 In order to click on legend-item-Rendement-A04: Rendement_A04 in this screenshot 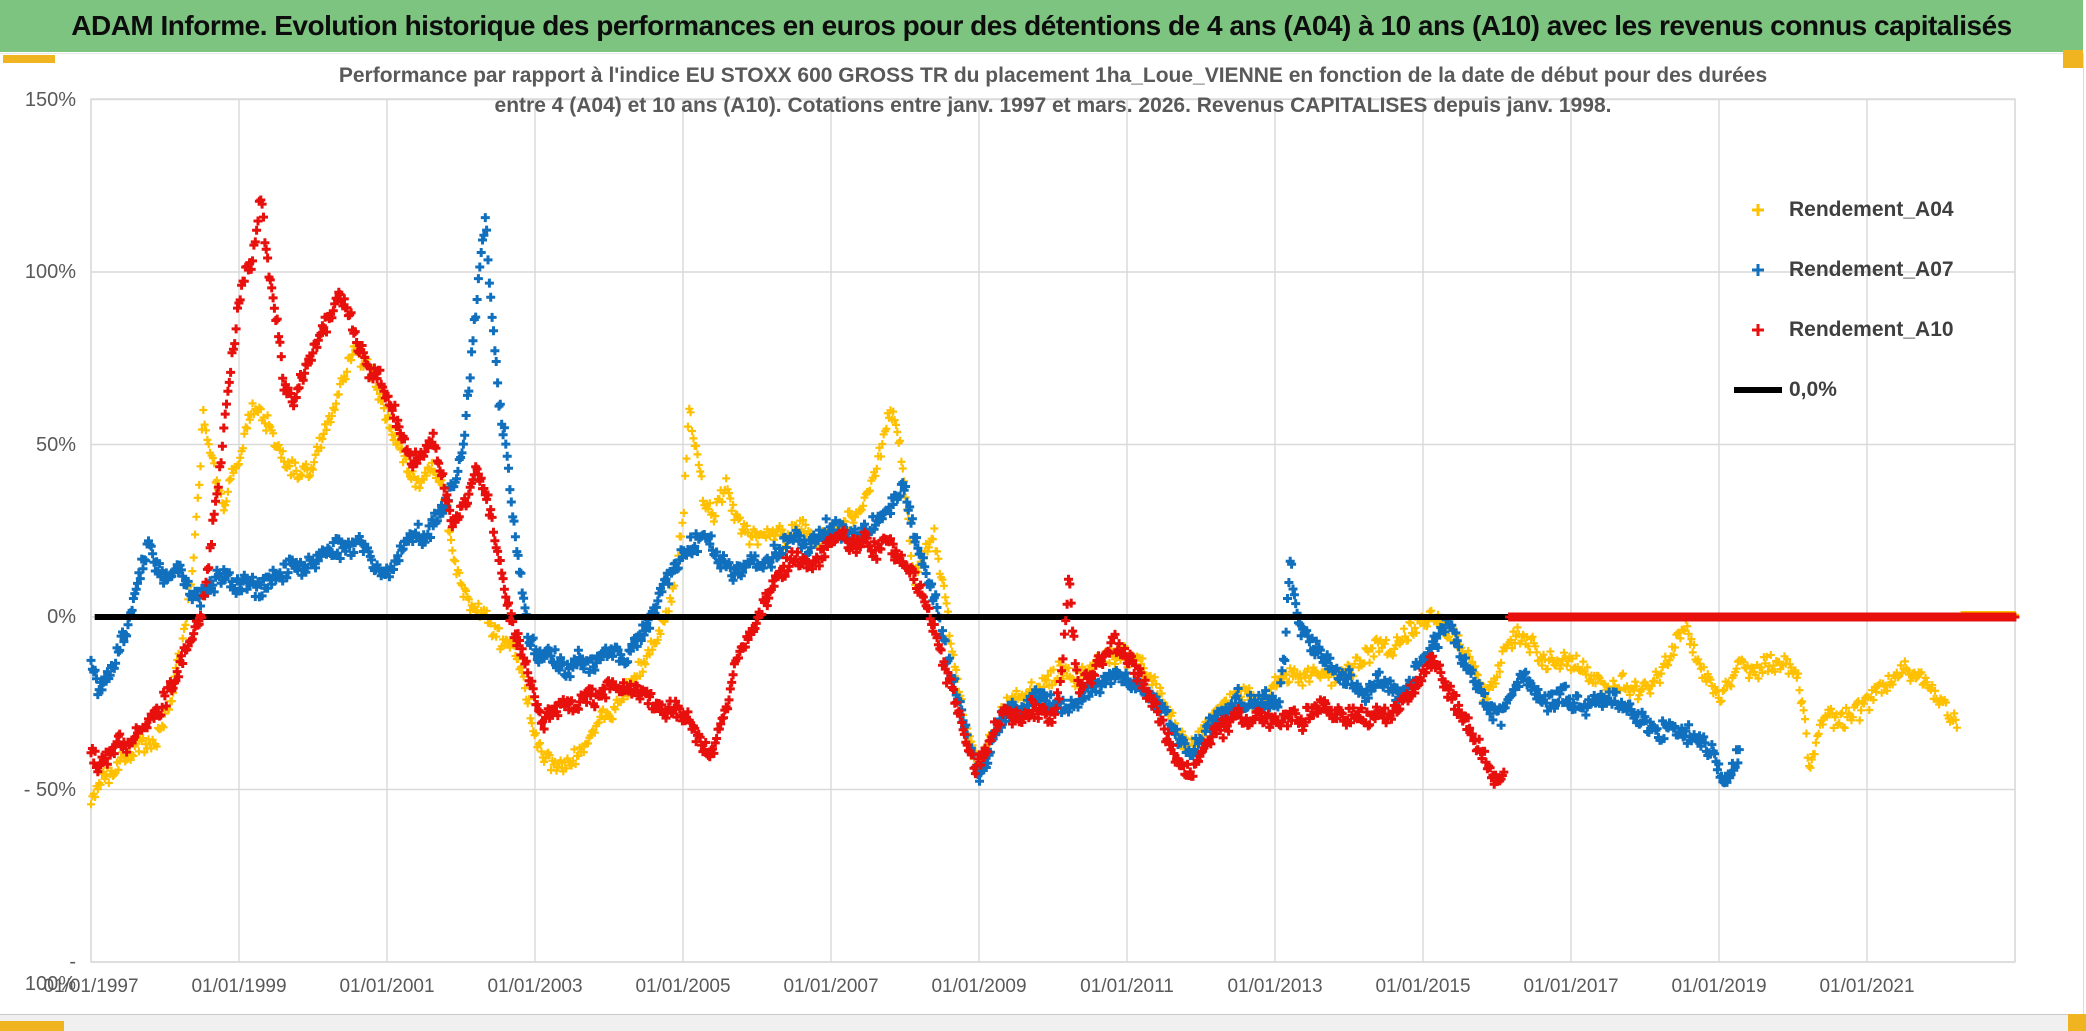, I will do `click(1843, 210)`.